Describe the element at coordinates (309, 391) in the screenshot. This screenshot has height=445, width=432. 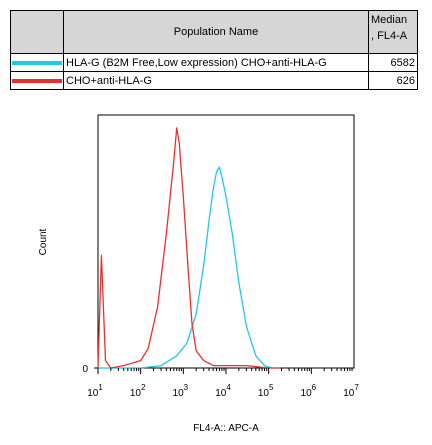
I see `x-tick-label: 10⁶` at that location.